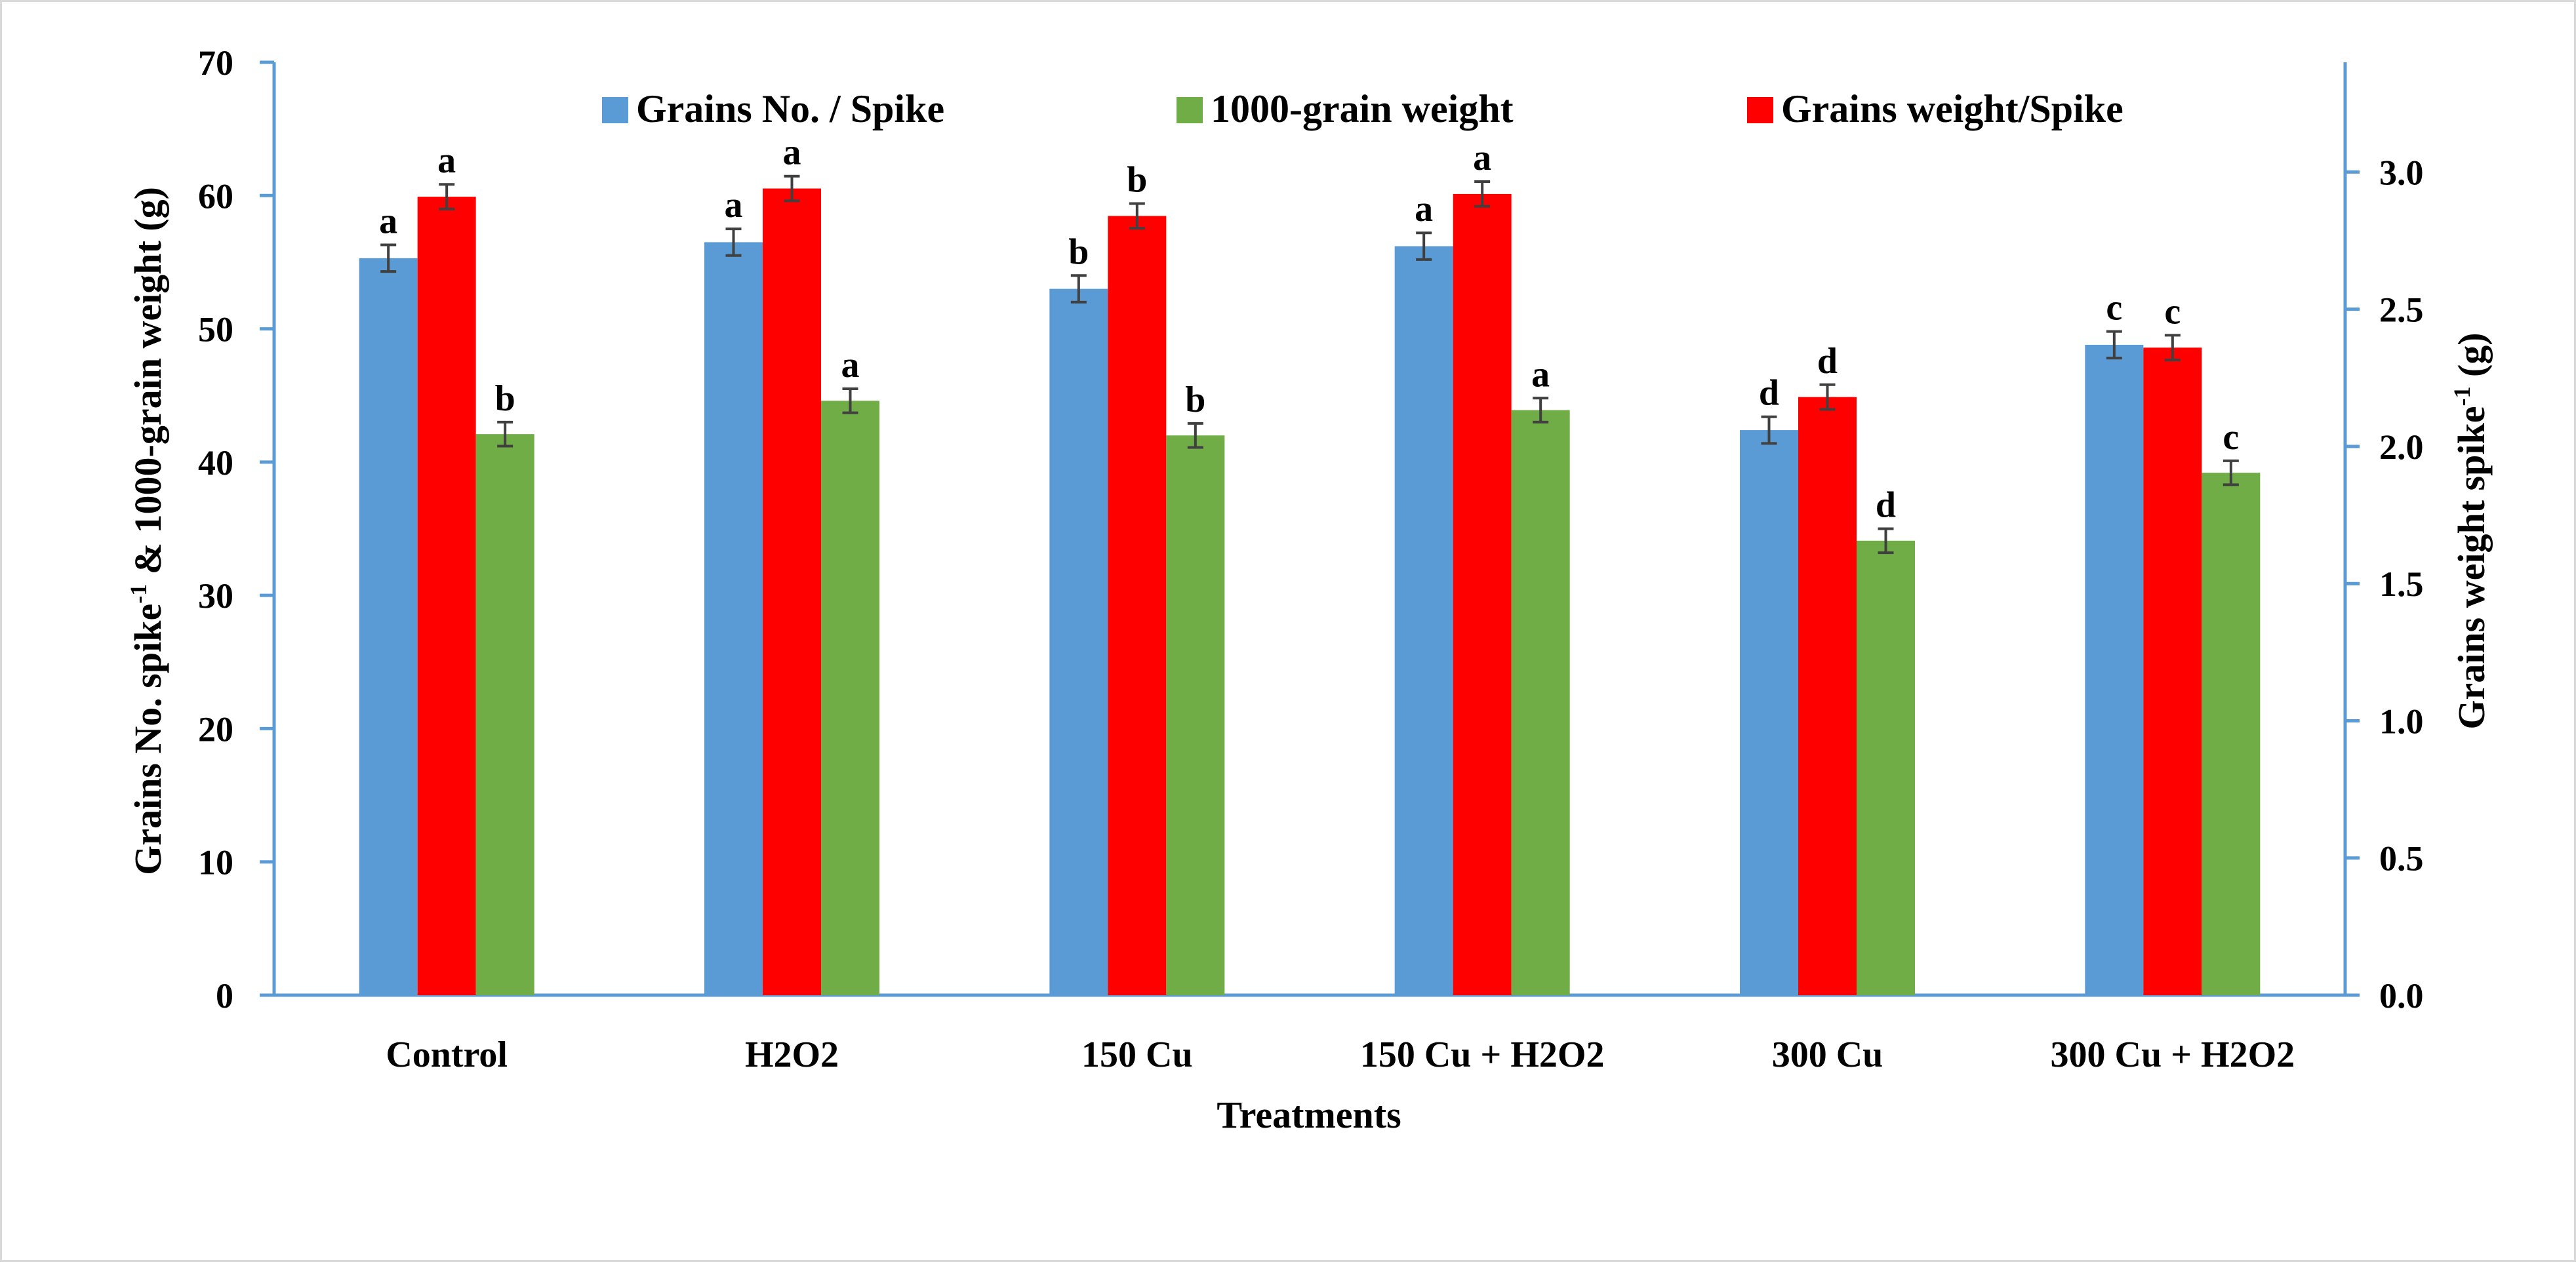 Image resolution: width=2576 pixels, height=1262 pixels. What do you see at coordinates (447, 1055) in the screenshot?
I see `x-category-label: Control` at bounding box center [447, 1055].